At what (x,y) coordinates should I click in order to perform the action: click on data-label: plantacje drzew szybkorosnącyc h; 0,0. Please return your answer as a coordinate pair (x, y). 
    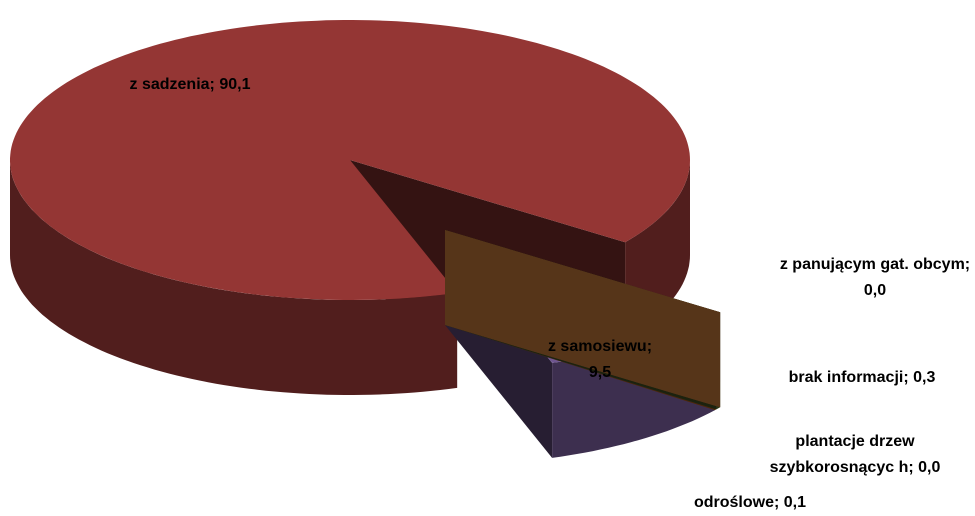
    Looking at the image, I should click on (855, 455).